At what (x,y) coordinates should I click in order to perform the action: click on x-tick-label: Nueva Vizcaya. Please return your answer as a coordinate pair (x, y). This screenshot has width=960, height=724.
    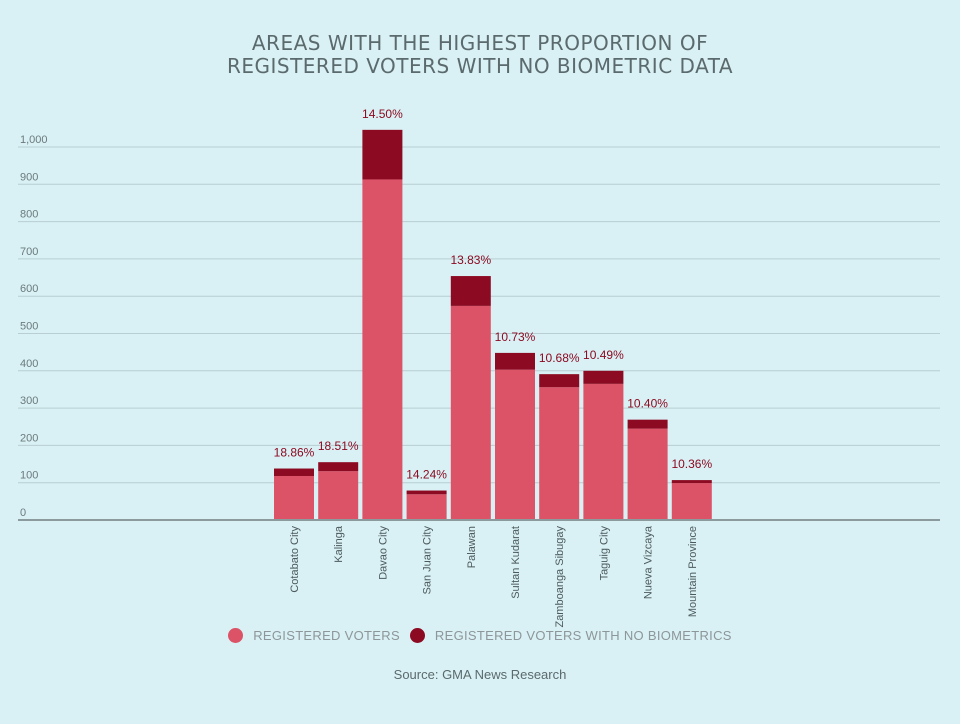
    Looking at the image, I should click on (649, 562).